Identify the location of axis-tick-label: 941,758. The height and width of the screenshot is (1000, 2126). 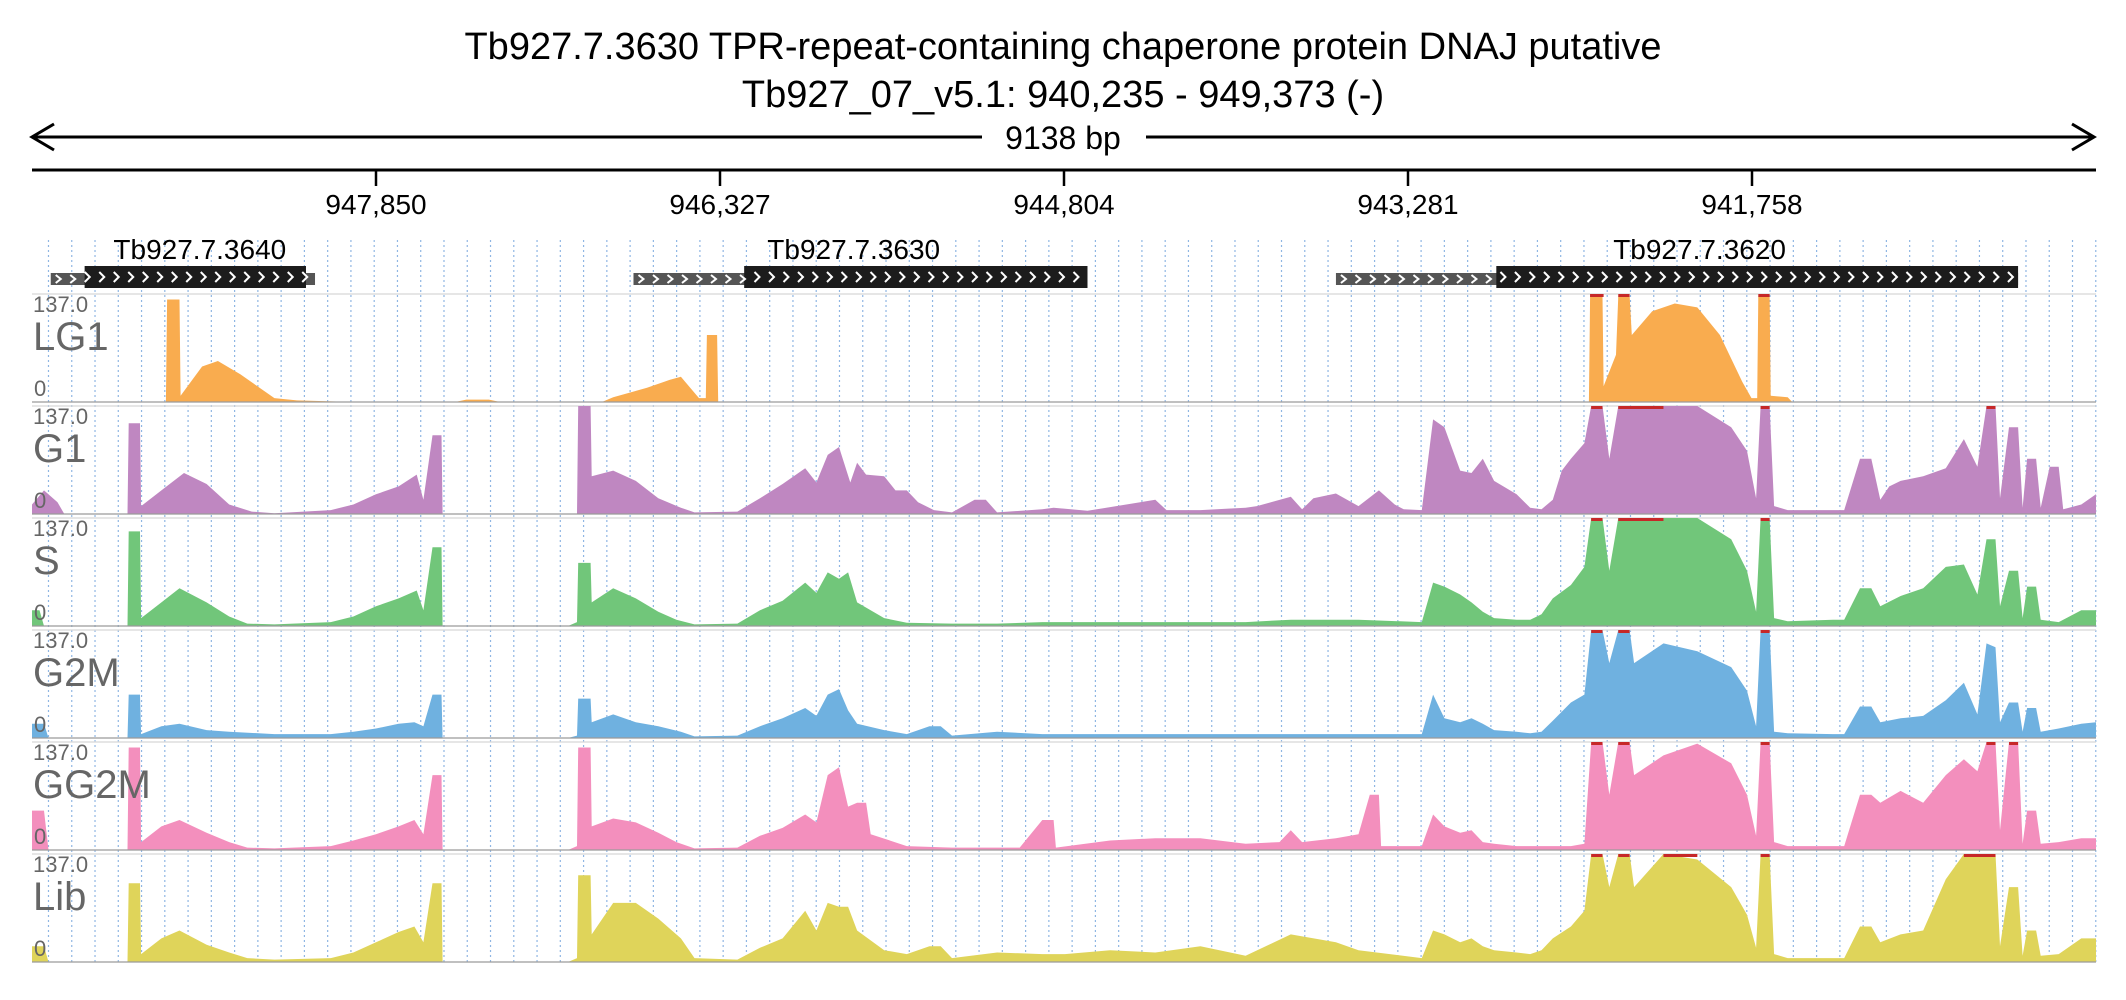
(1751, 204).